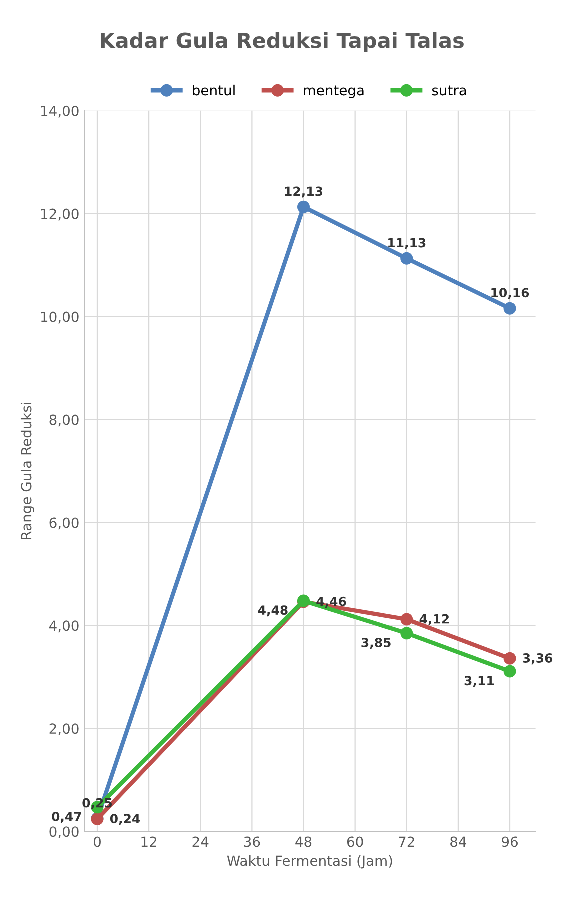  What do you see at coordinates (309, 862) in the screenshot?
I see `x-axis-title: Waktu Fermentasi (Jam)` at bounding box center [309, 862].